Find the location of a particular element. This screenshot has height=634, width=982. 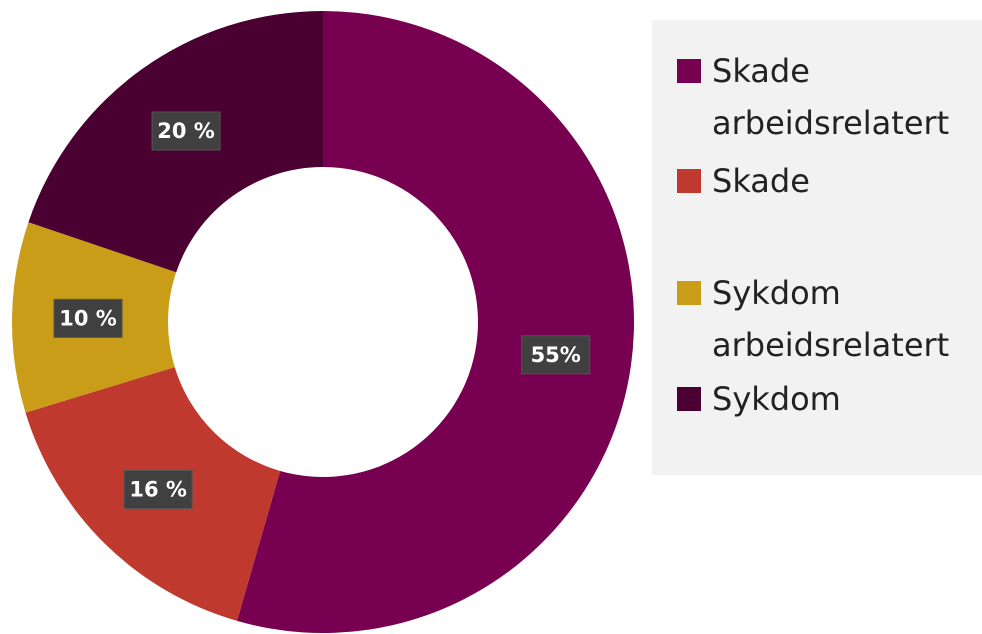

legend-label: Skade is located at coordinates (761, 181).